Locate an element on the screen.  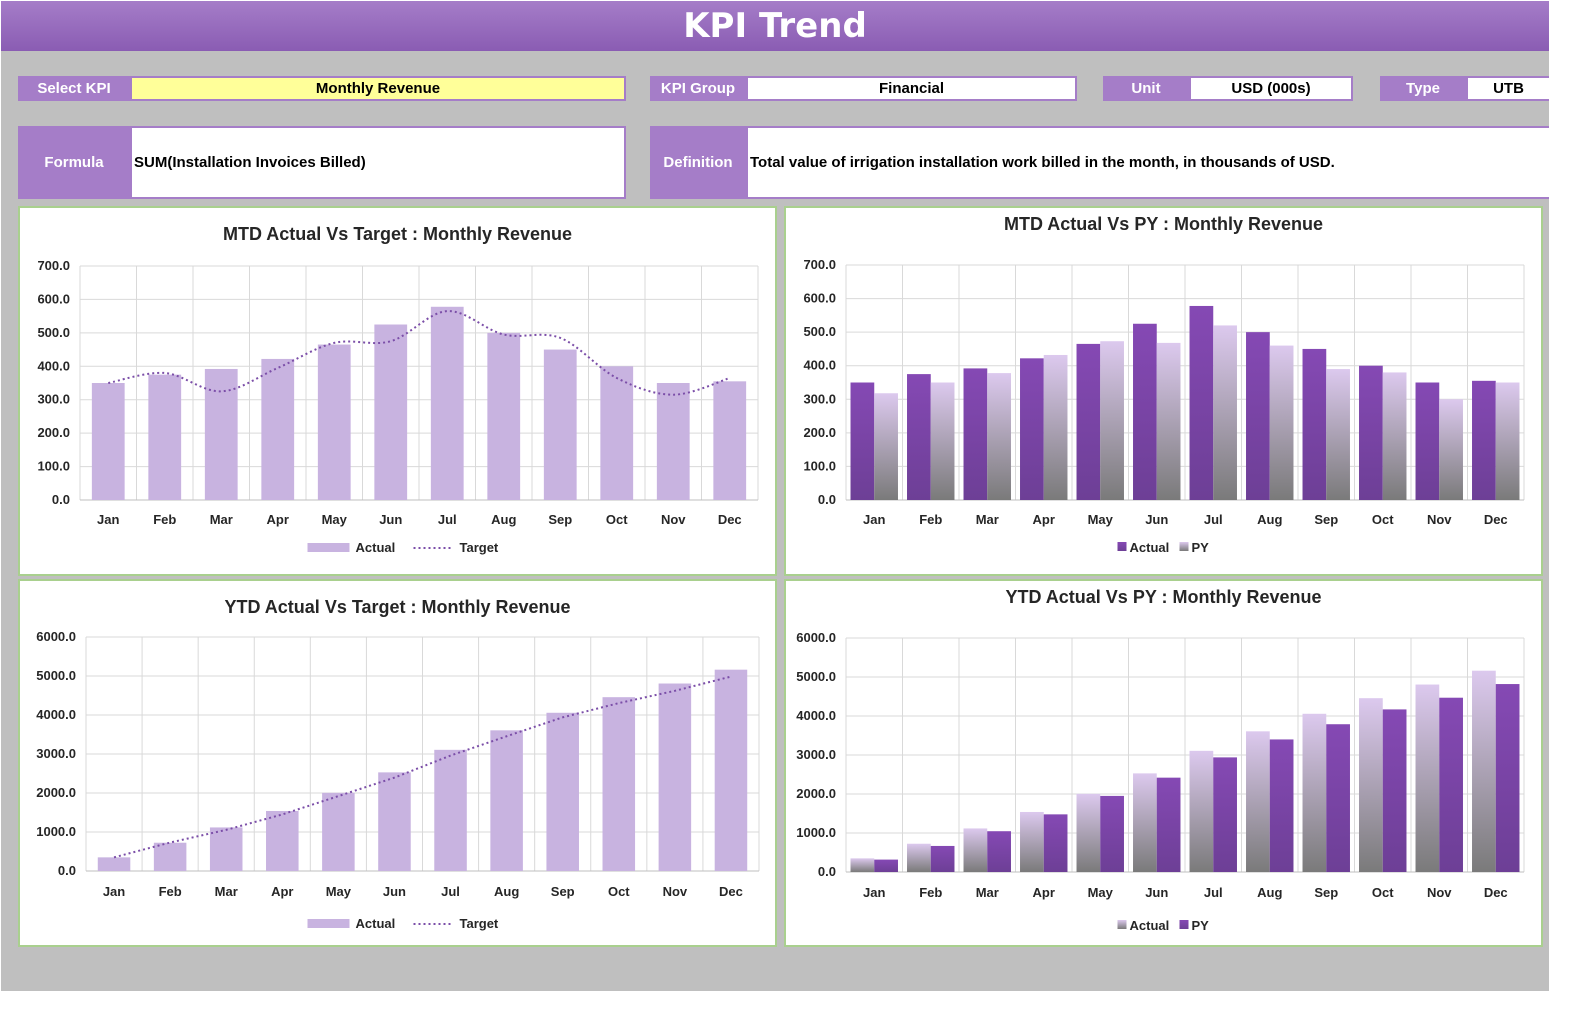
y-tick-label: 6000.0 is located at coordinates (56, 636).